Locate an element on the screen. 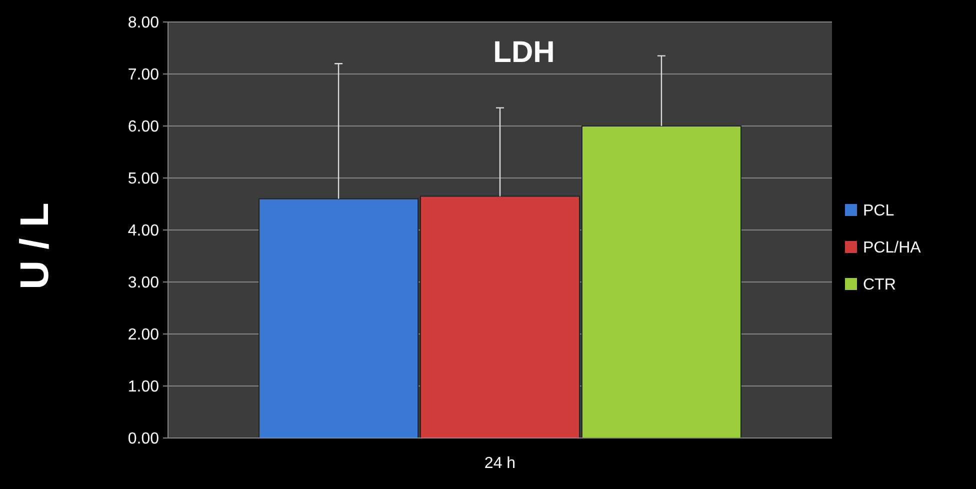 The width and height of the screenshot is (976, 489). legend-label: PCL/HA is located at coordinates (892, 248).